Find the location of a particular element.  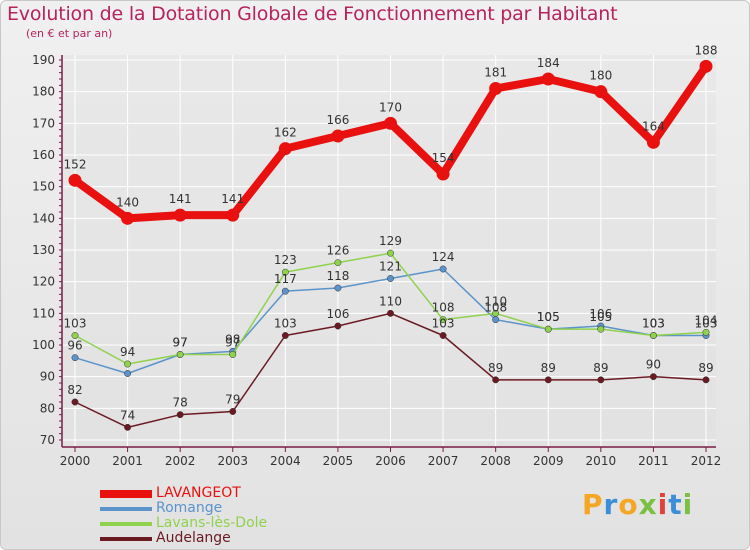

y-tick-label: 190 is located at coordinates (43, 60).